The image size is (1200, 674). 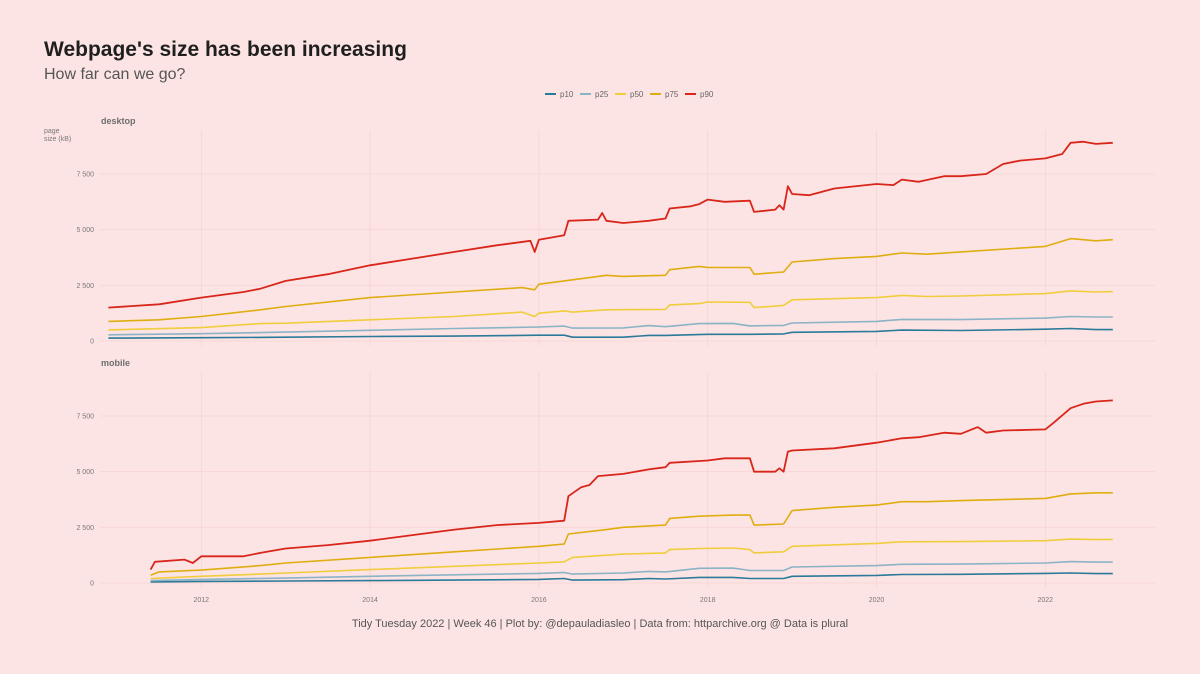 What do you see at coordinates (610, 280) in the screenshot?
I see `series-line-desktop-p75` at bounding box center [610, 280].